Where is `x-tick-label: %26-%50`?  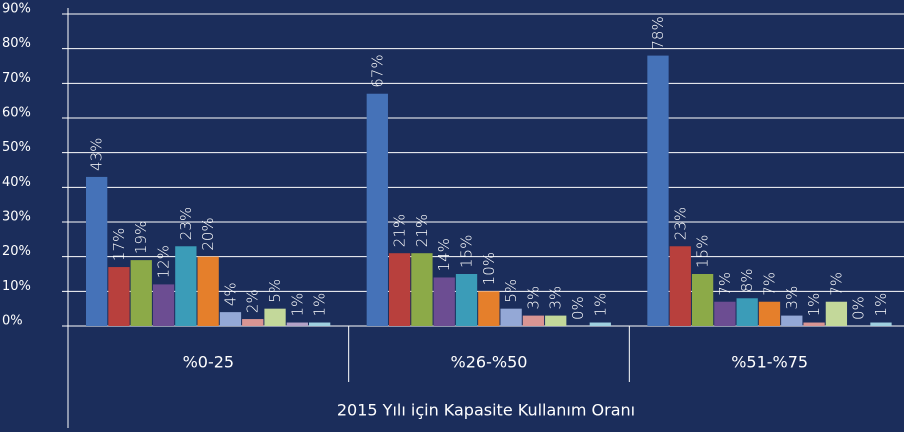
x-tick-label: %26-%50 is located at coordinates (489, 362).